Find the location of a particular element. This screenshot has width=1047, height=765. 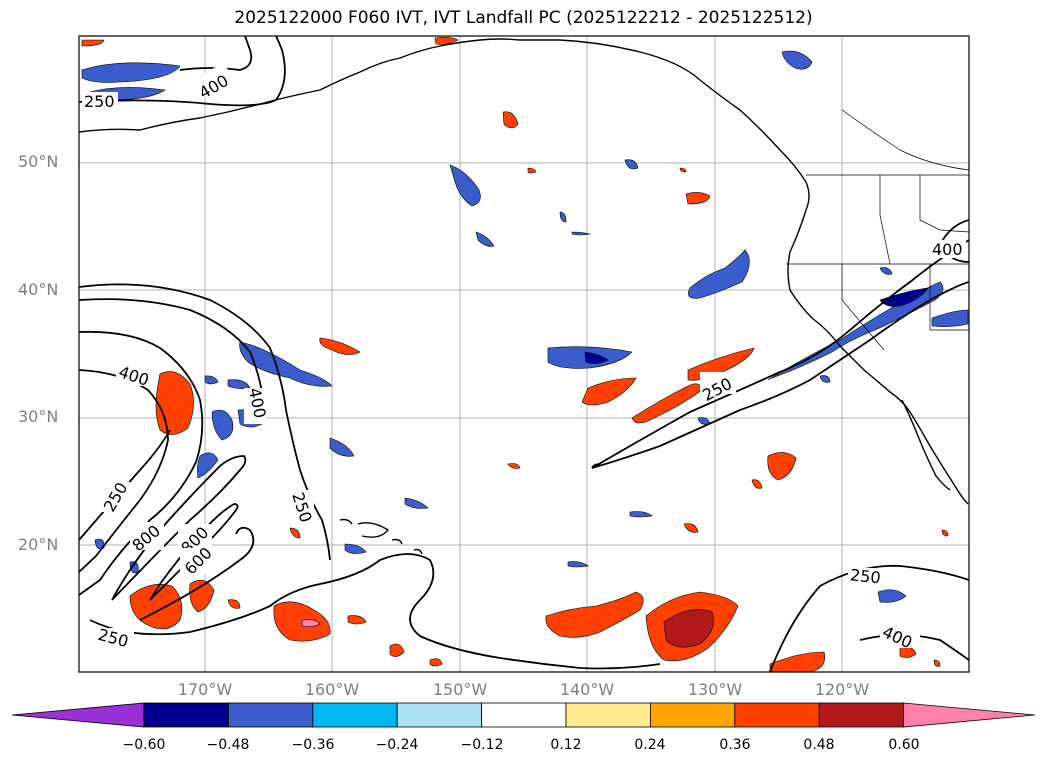

contour-label: 400 is located at coordinates (947, 249).